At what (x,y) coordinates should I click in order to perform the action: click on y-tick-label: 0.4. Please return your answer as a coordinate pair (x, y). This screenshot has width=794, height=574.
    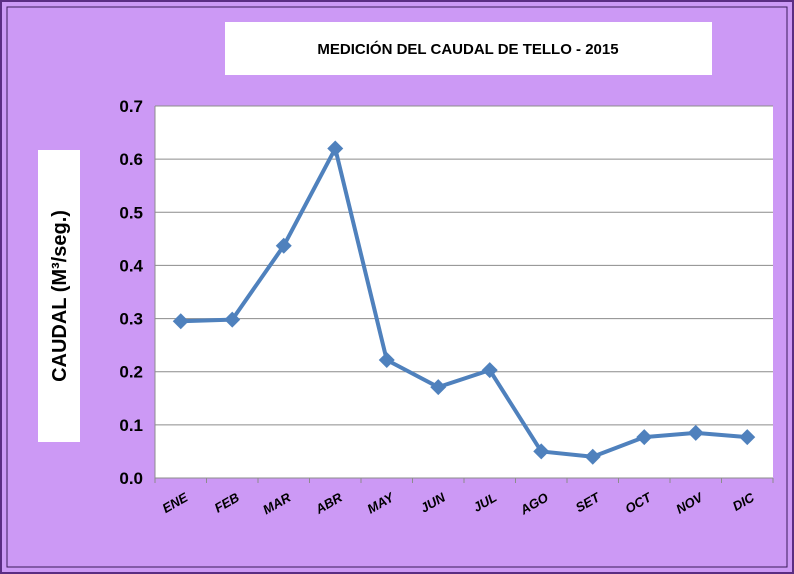
    Looking at the image, I should click on (131, 265).